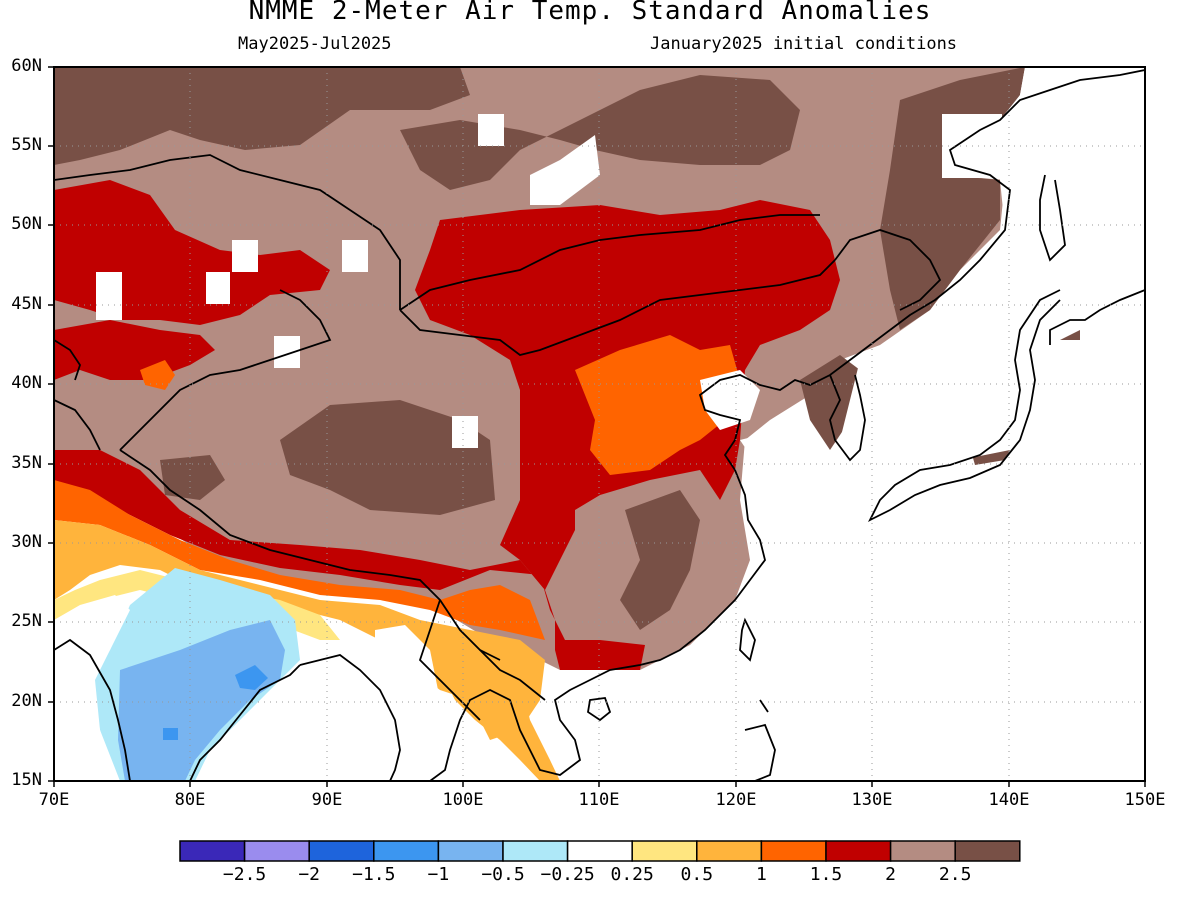 This screenshot has width=1200, height=900. I want to click on field-white-lake-n, so click(491, 130).